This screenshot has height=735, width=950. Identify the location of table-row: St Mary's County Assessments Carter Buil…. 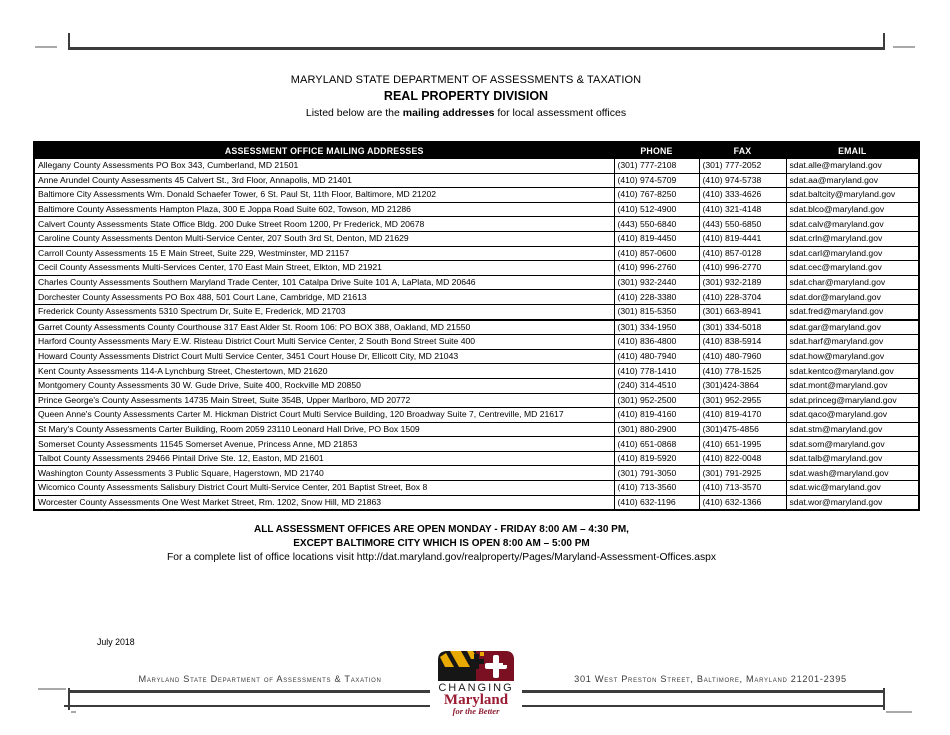
(476, 429).